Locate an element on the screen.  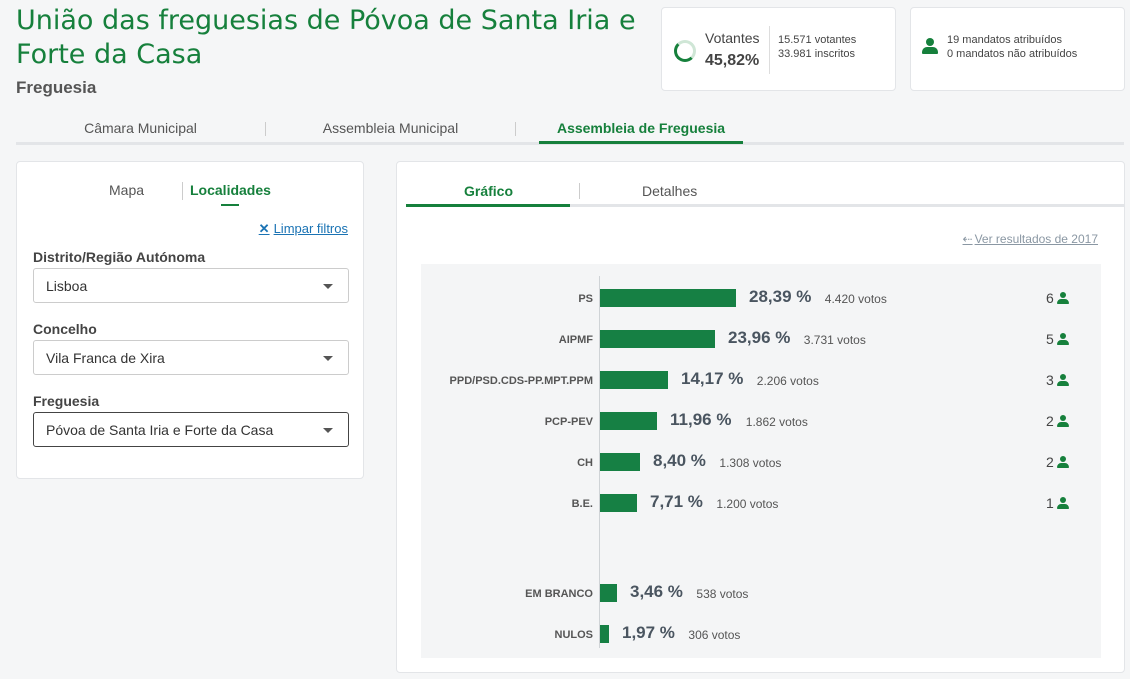
mandates-count: 5 is located at coordinates (1057, 339).